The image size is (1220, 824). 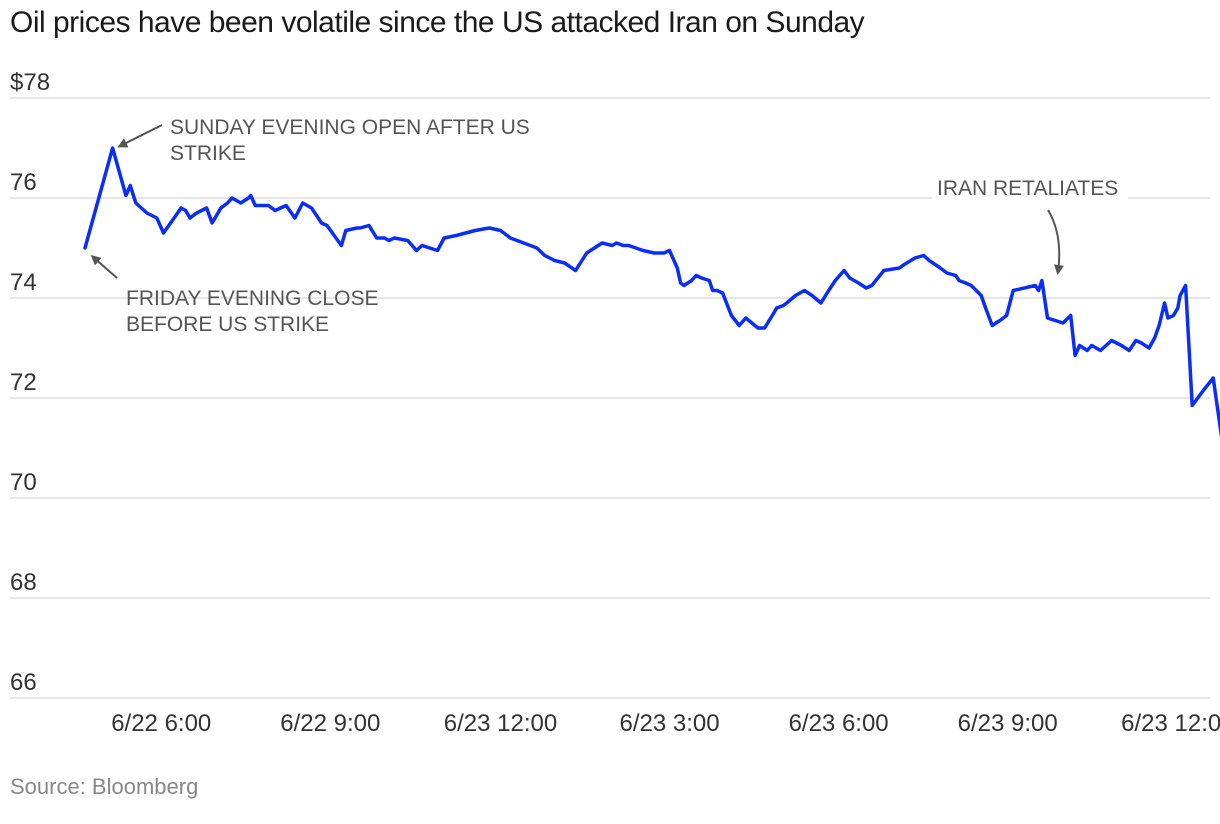 What do you see at coordinates (30, 82) in the screenshot?
I see `y-tick-label-78: $78` at bounding box center [30, 82].